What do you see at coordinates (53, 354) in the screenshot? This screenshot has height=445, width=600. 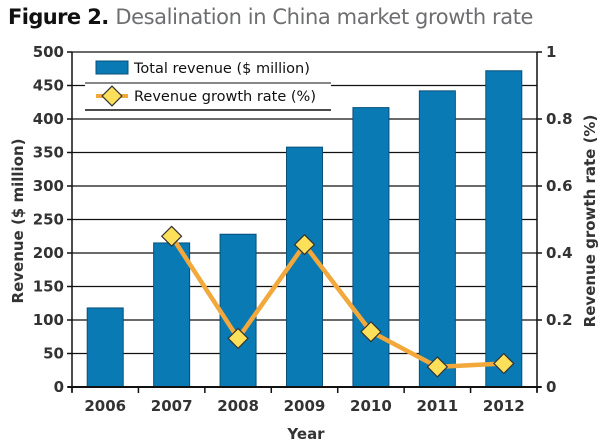 I see `left-tick-label: 50` at bounding box center [53, 354].